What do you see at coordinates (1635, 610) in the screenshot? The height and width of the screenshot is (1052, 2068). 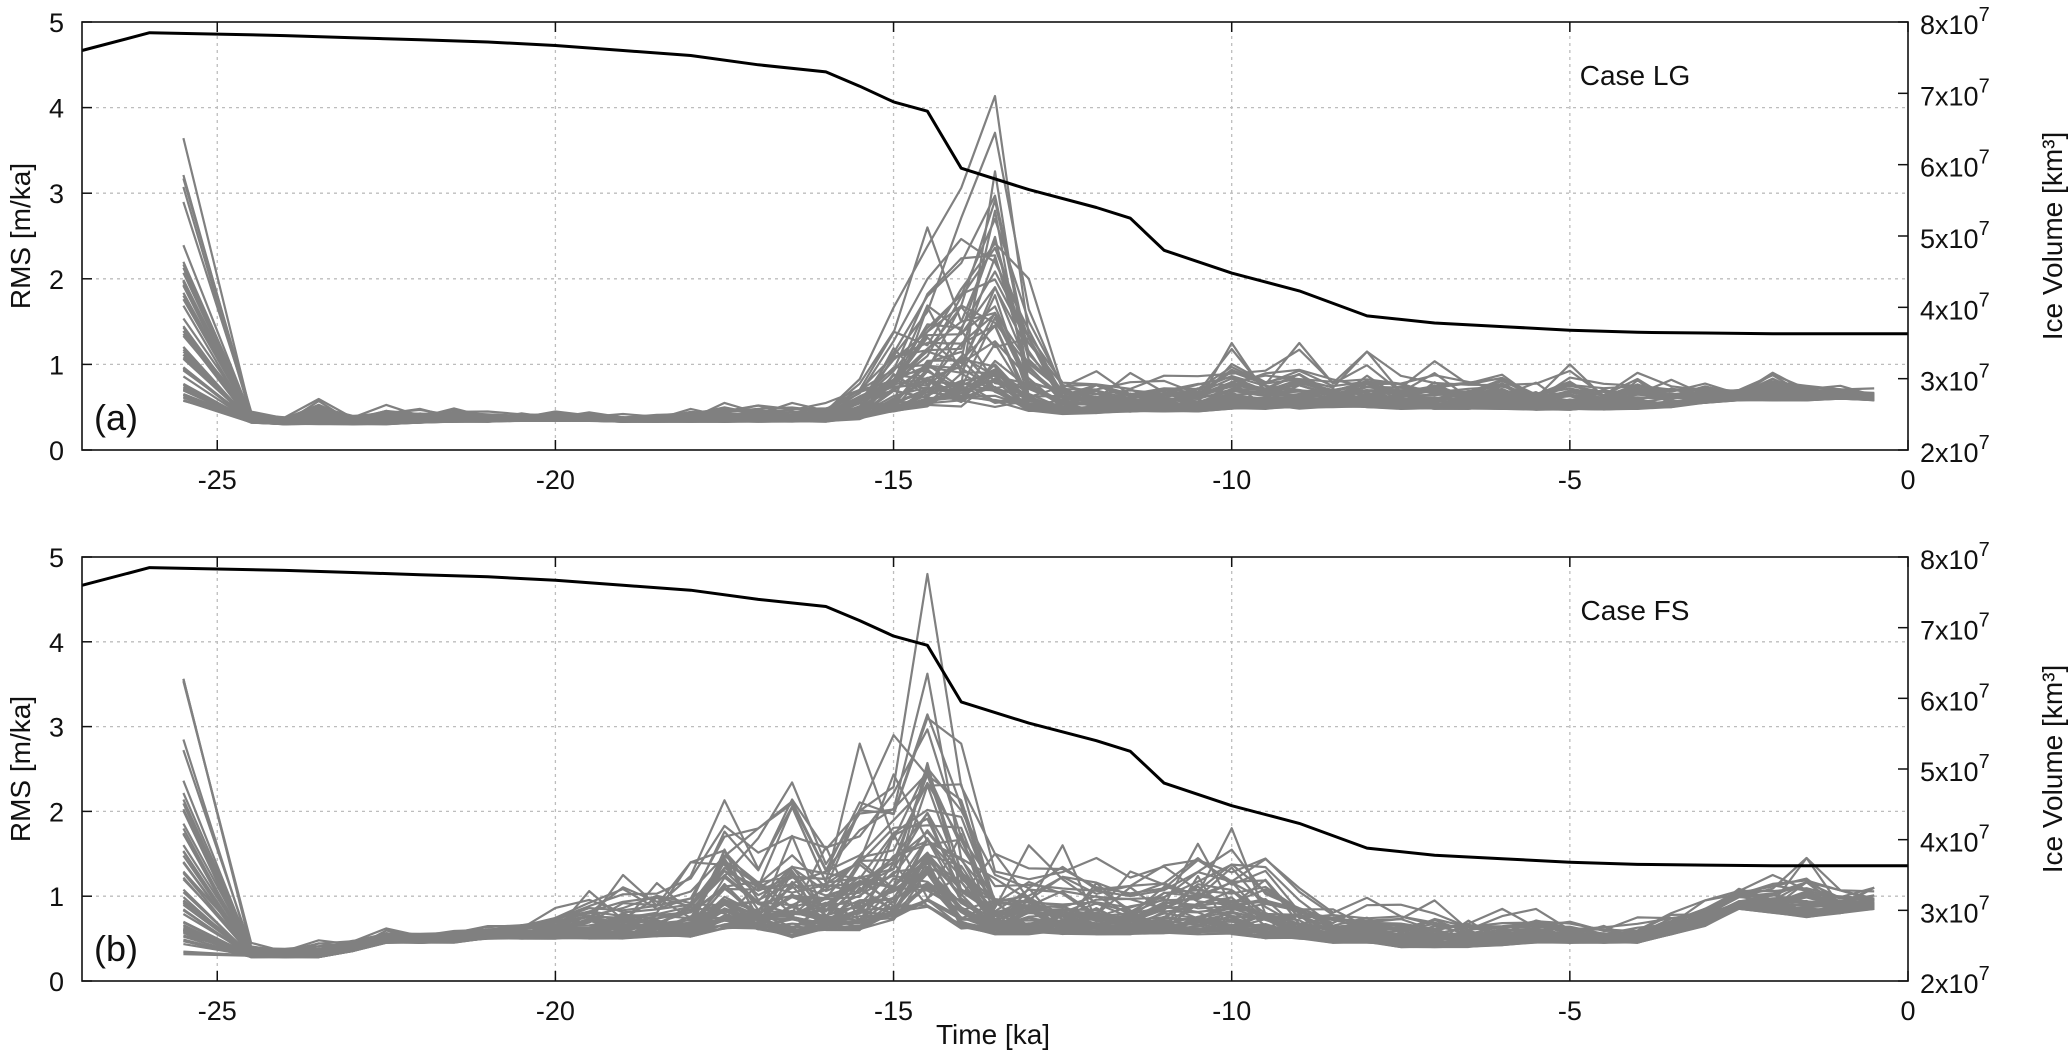 I see `case-label: Case FS` at bounding box center [1635, 610].